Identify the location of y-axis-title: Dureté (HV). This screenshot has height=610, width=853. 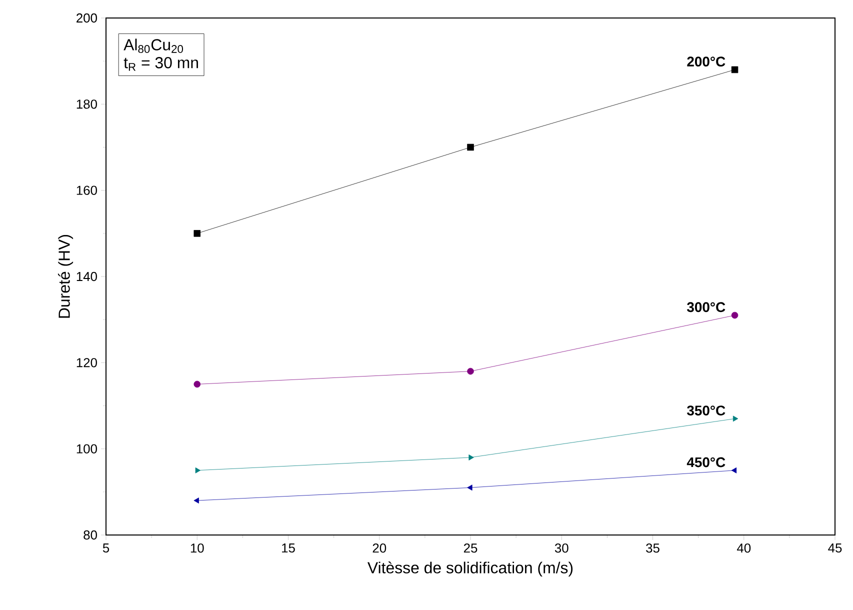
(66, 276).